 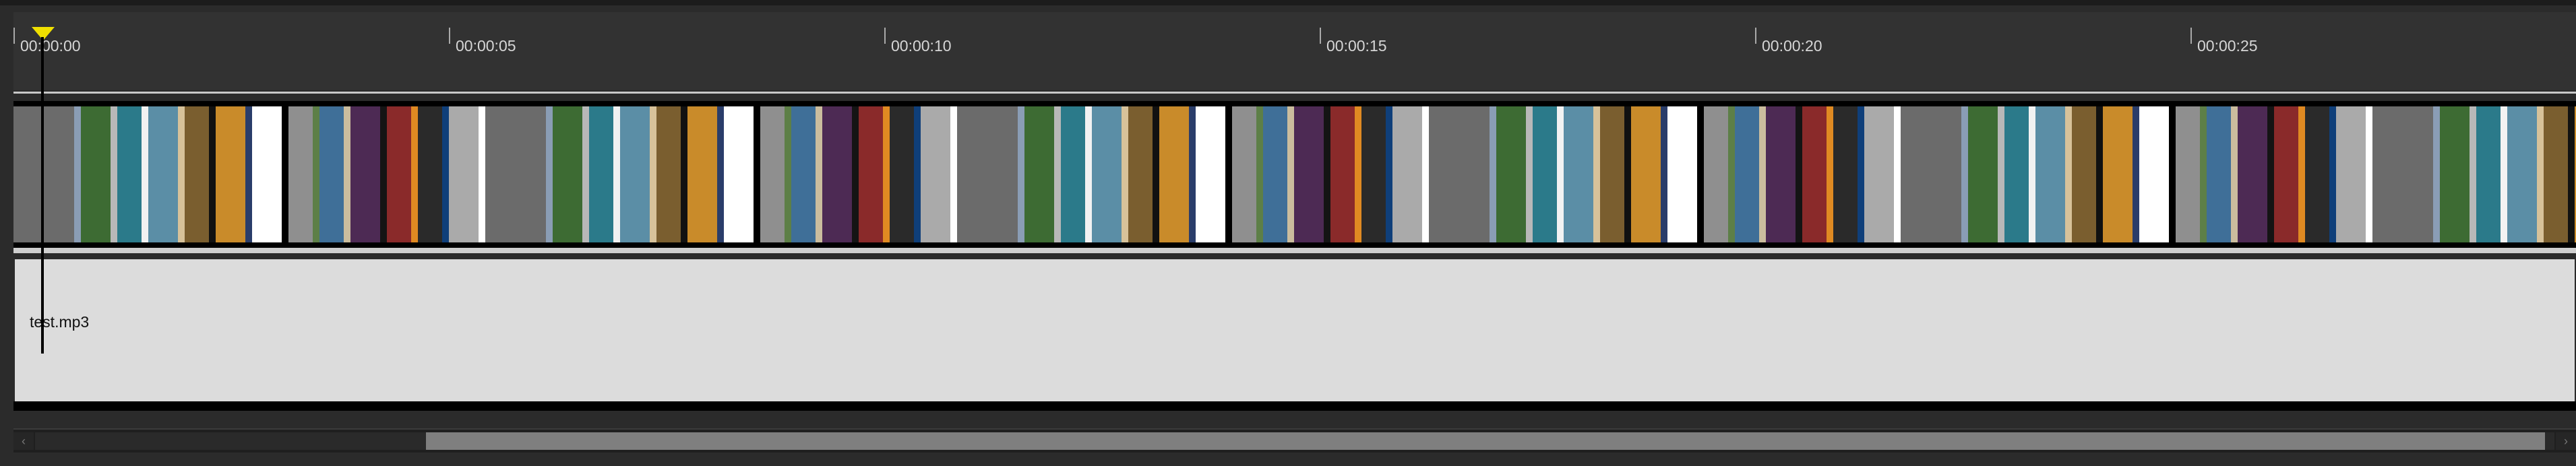 I want to click on horizontal-scrollbar: ‹ ›, so click(x=1295, y=440).